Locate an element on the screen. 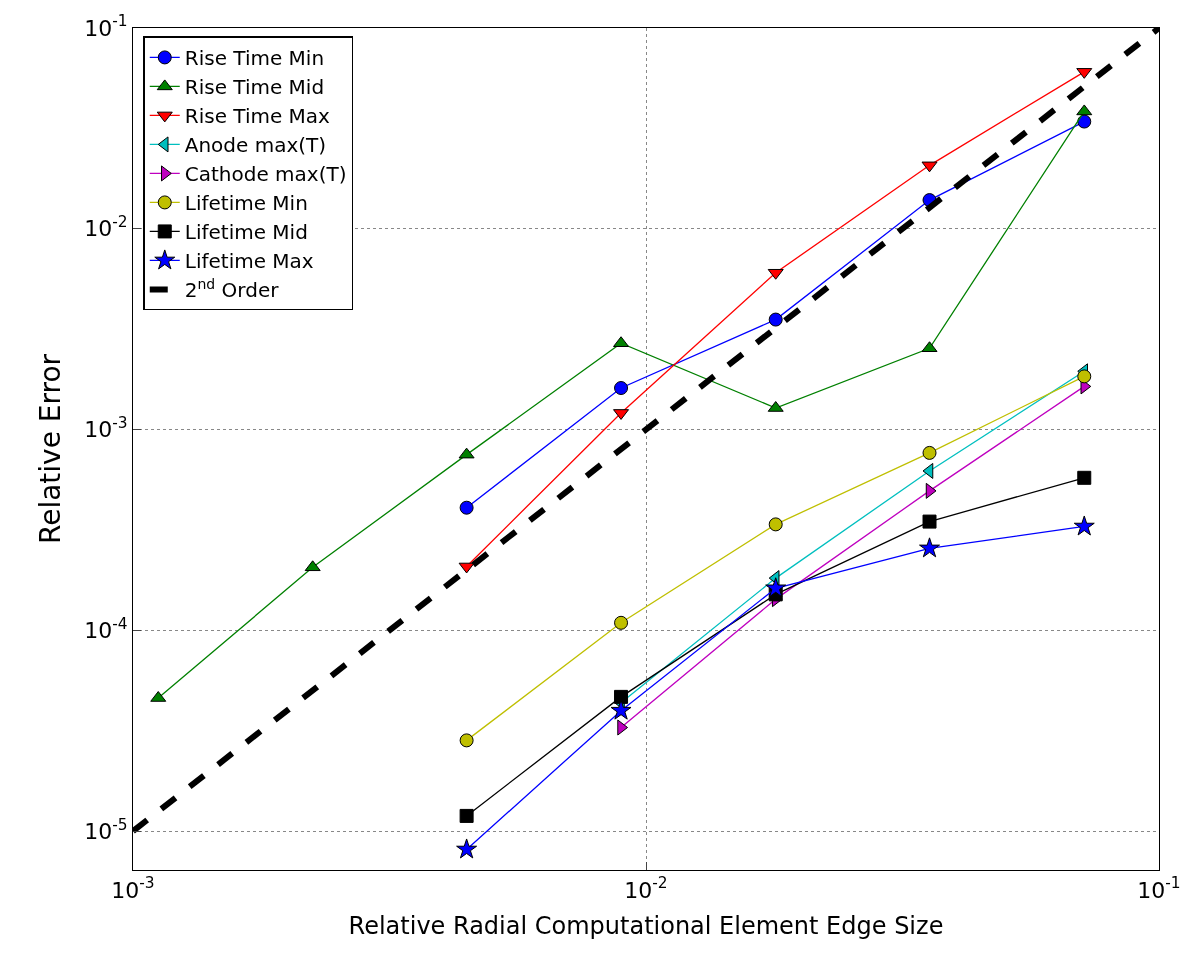  legend-label: Lifetime Mid is located at coordinates (246, 232).